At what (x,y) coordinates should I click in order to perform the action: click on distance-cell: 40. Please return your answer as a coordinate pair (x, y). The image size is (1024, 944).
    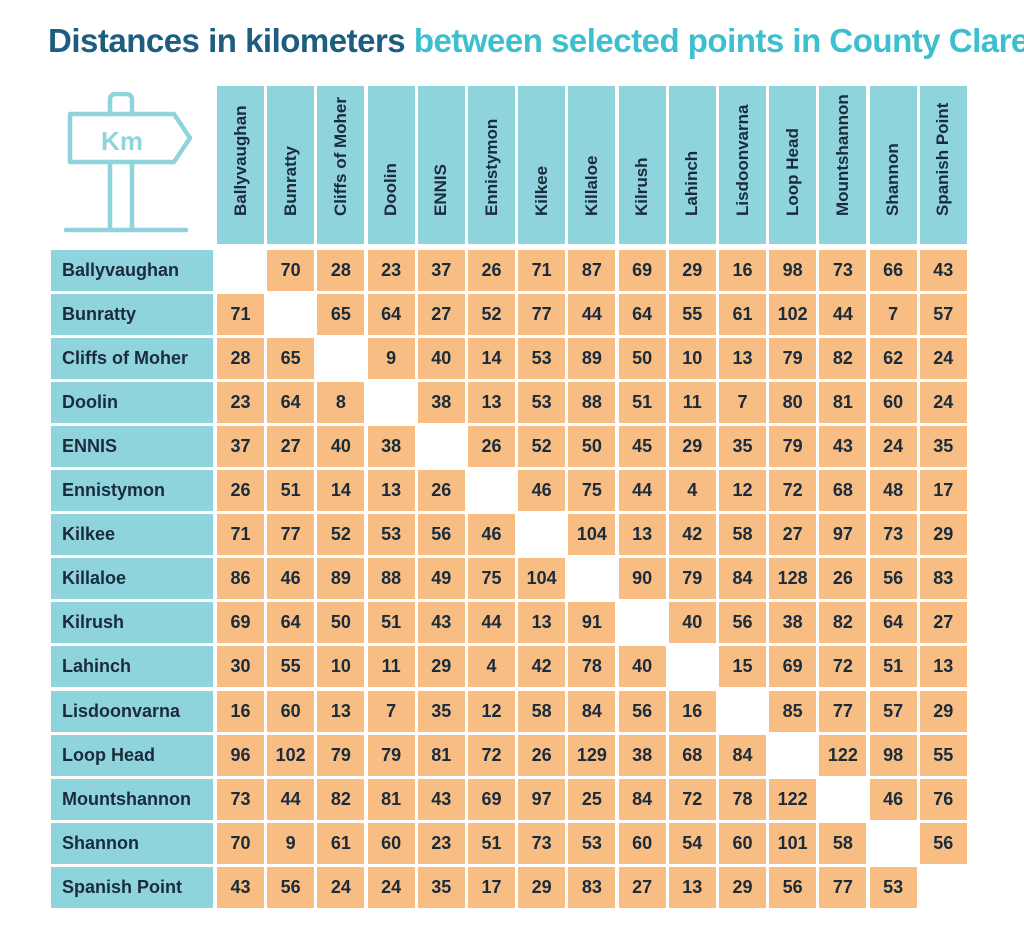
    Looking at the image, I should click on (441, 359).